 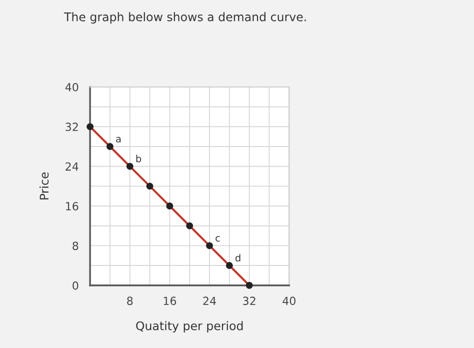 I want to click on y-tick-label: 24, so click(x=72, y=166).